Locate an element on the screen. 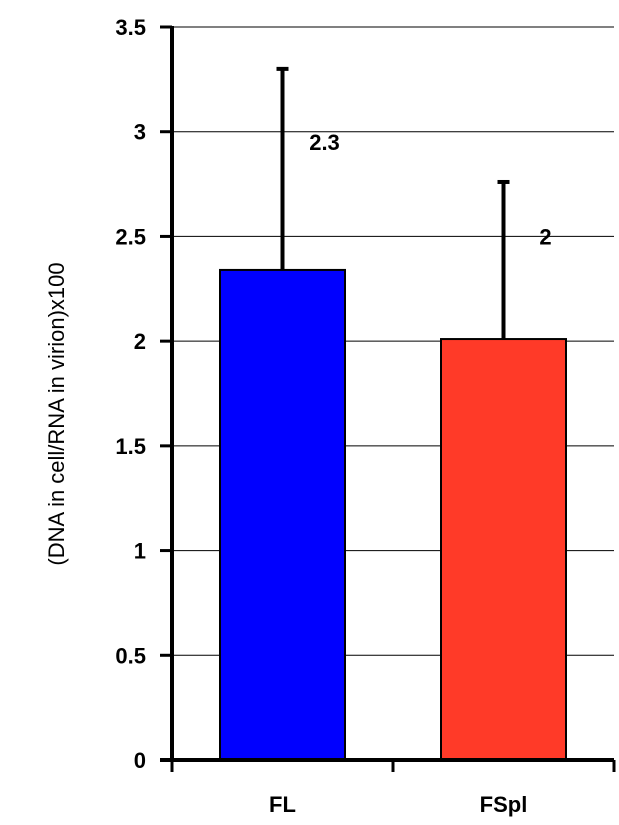 The image size is (619, 825). y-tick-labels: 0 0.5 1 1.5 2 2.5 3 3.5 is located at coordinates (130, 394).